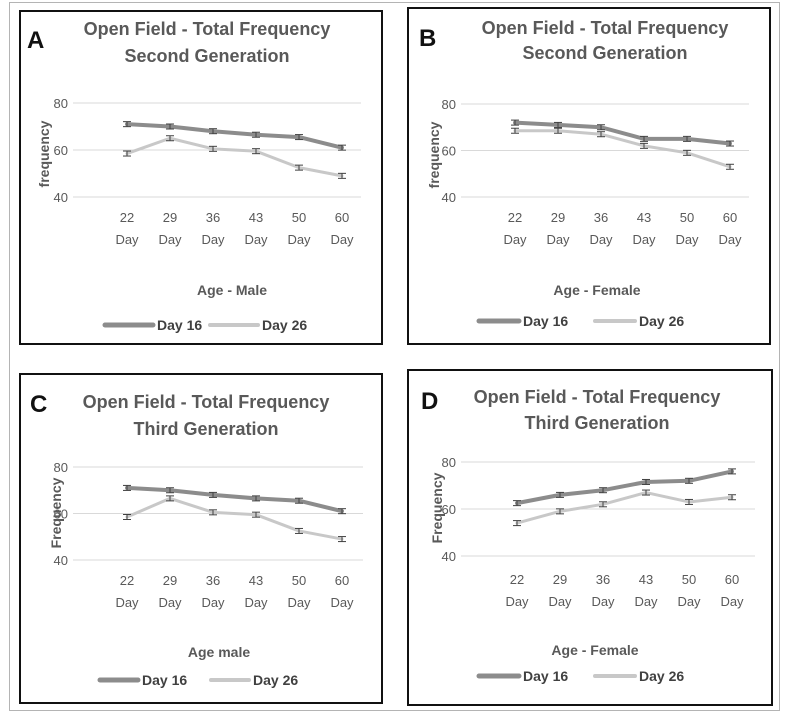 The image size is (788, 717). I want to click on panel-a-x-tick-label: 43, so click(256, 217).